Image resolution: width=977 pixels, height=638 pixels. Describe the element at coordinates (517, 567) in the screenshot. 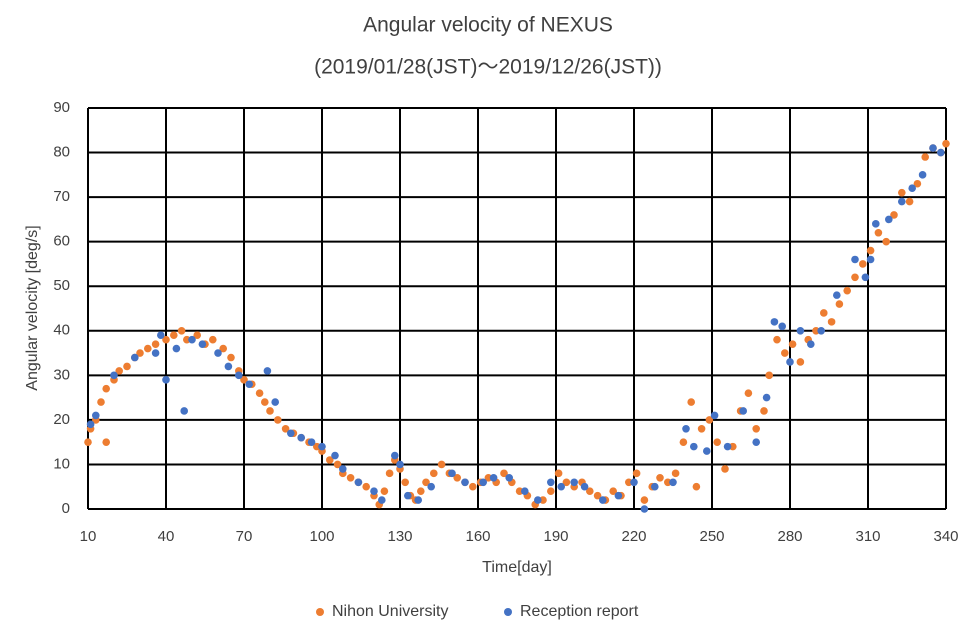

I see `x-axis-label: Time[day]` at that location.